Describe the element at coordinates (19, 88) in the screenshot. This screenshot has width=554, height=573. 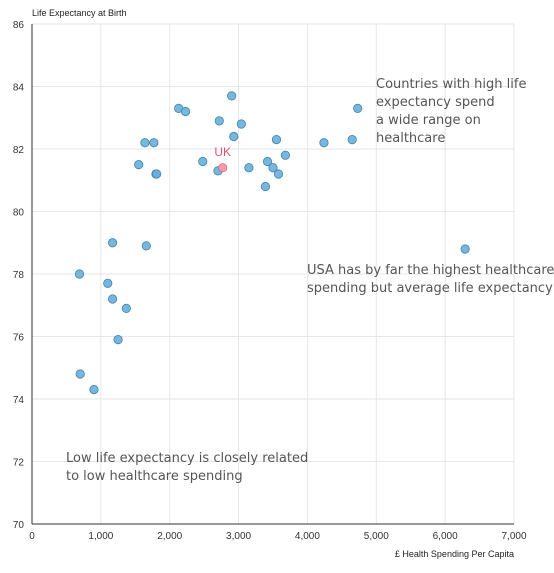
I see `y-tick-label: 84` at that location.